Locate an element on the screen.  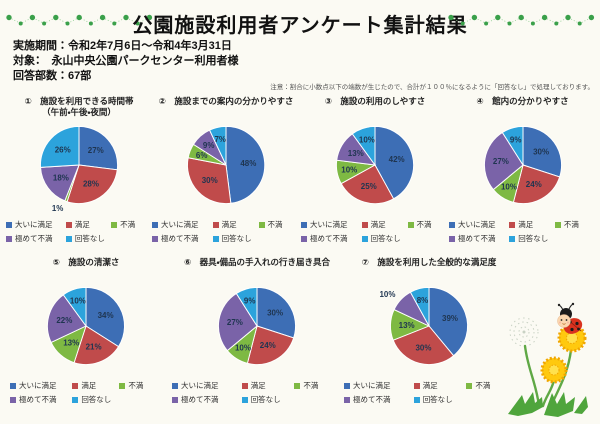
chart-title-line2: （午前・午後・夜間） is located at coordinates (79, 112).